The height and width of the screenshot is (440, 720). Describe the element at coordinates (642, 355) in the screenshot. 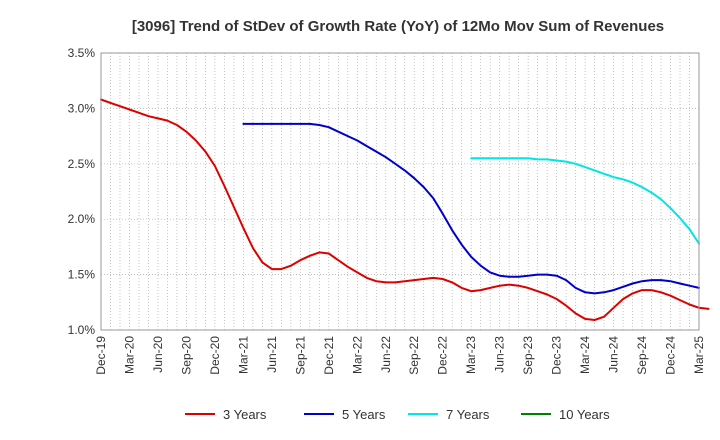

I see `x-tick-label: Sep-24` at that location.